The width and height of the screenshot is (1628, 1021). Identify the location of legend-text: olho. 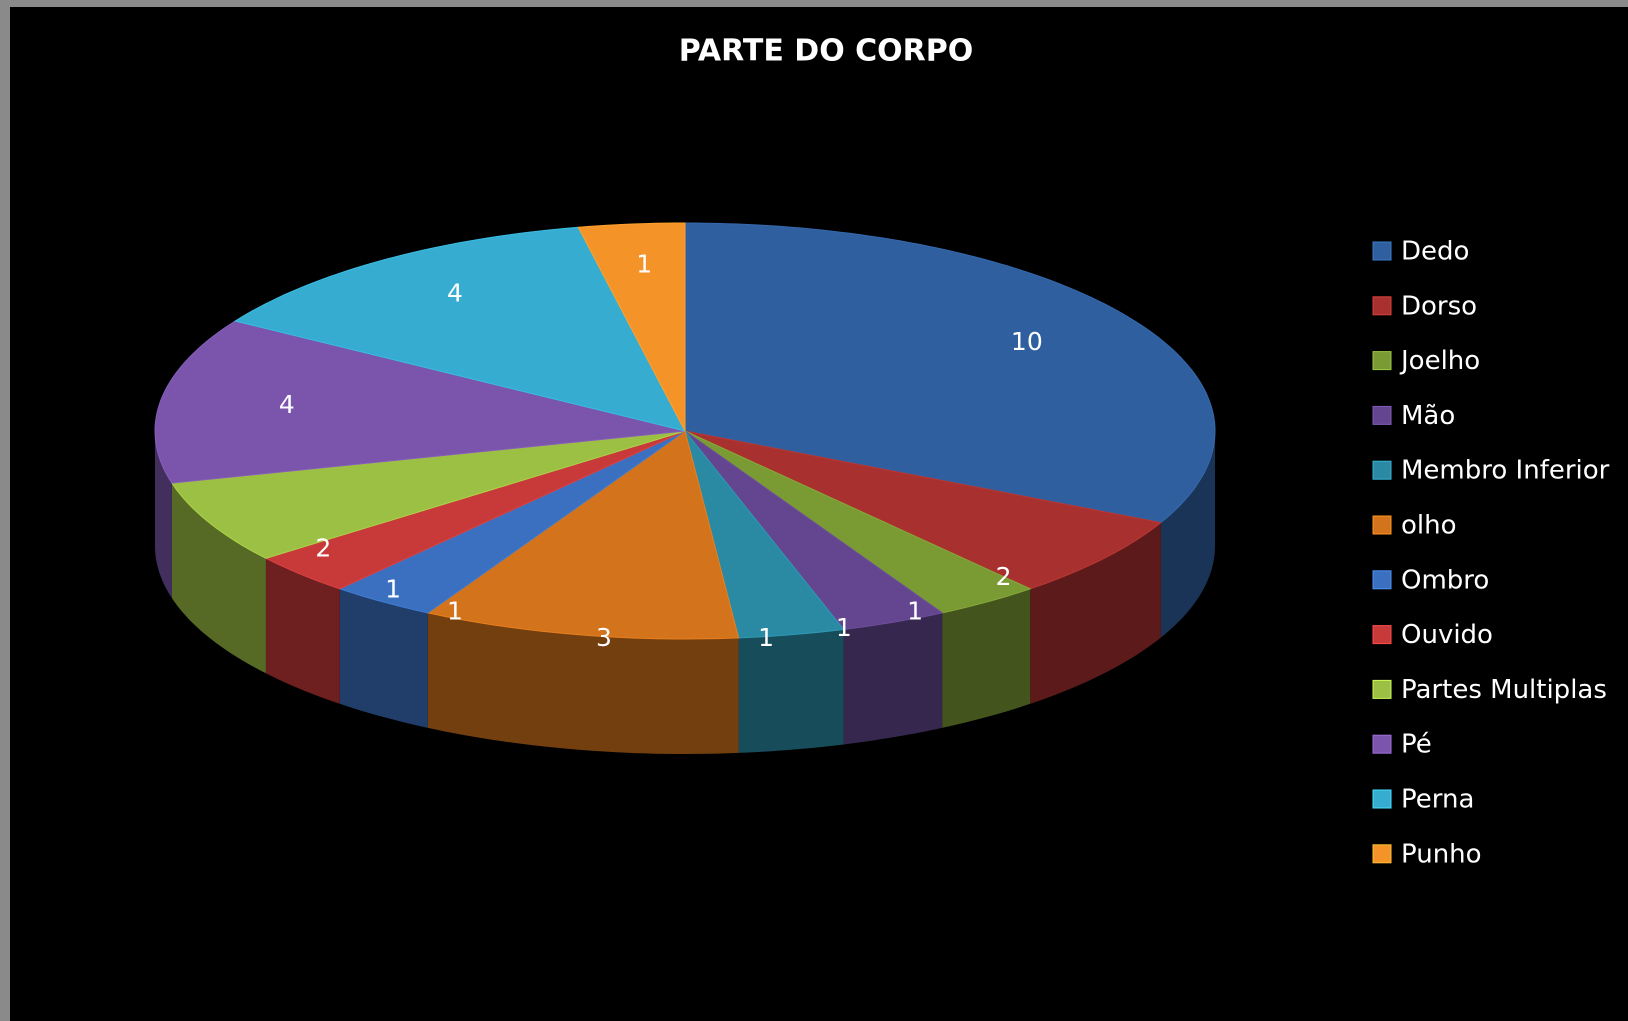
(1429, 526).